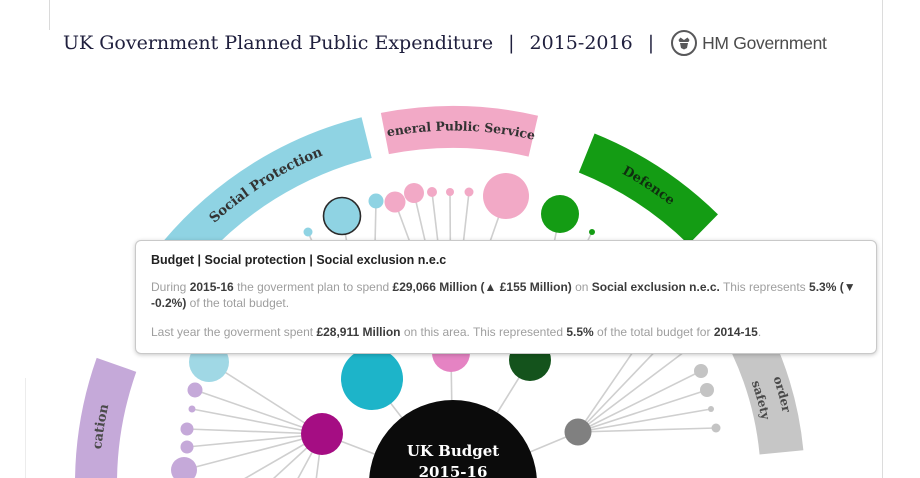 This screenshot has height=478, width=920. Describe the element at coordinates (372, 379) in the screenshot. I see `bubble-hub-cyan` at that location.